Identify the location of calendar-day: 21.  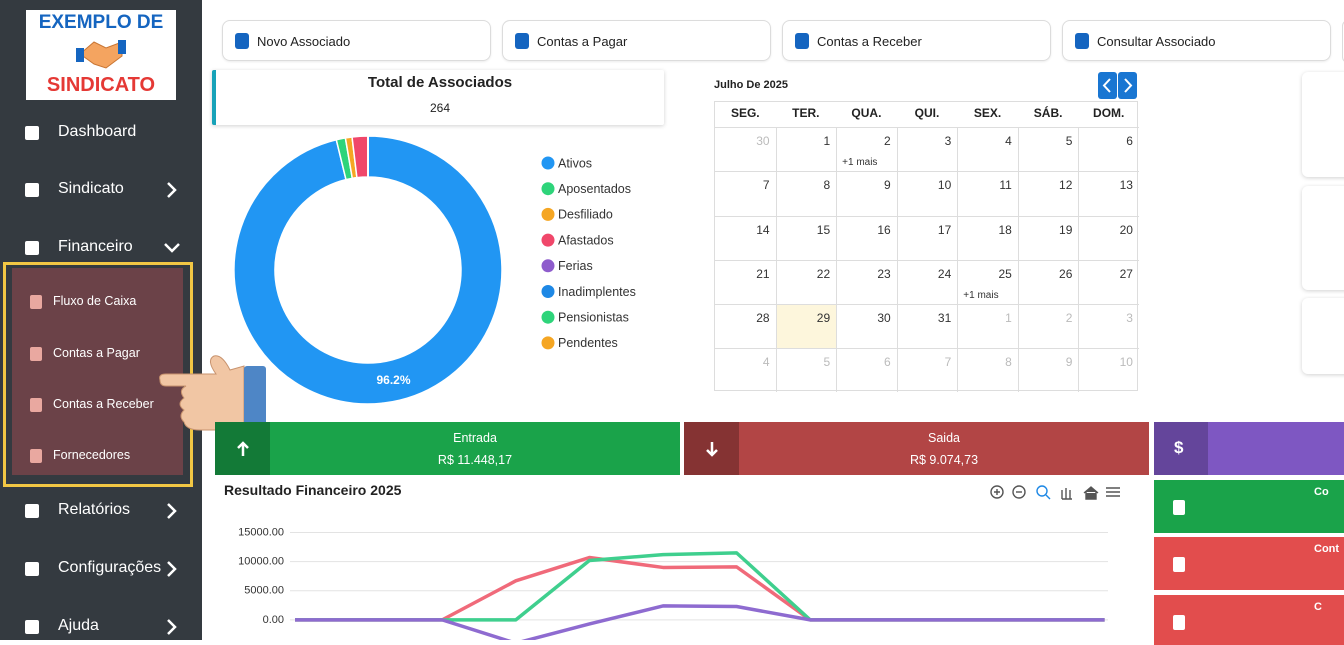
(745, 282).